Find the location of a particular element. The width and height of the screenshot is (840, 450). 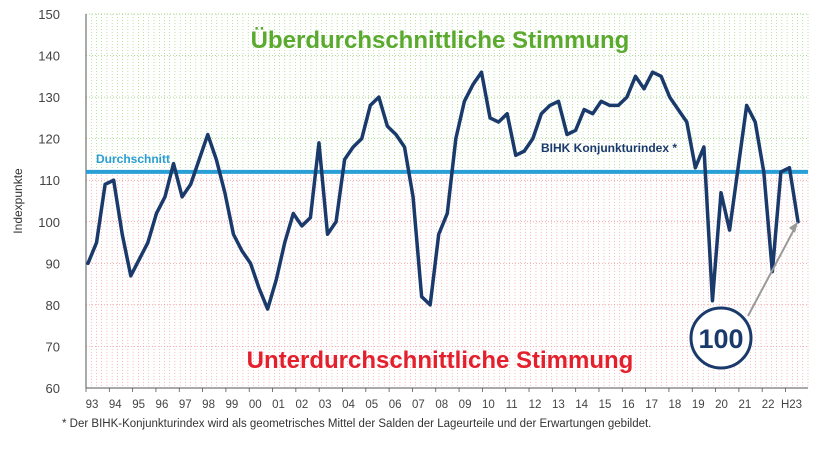

x-tick-label: 96 is located at coordinates (162, 405).